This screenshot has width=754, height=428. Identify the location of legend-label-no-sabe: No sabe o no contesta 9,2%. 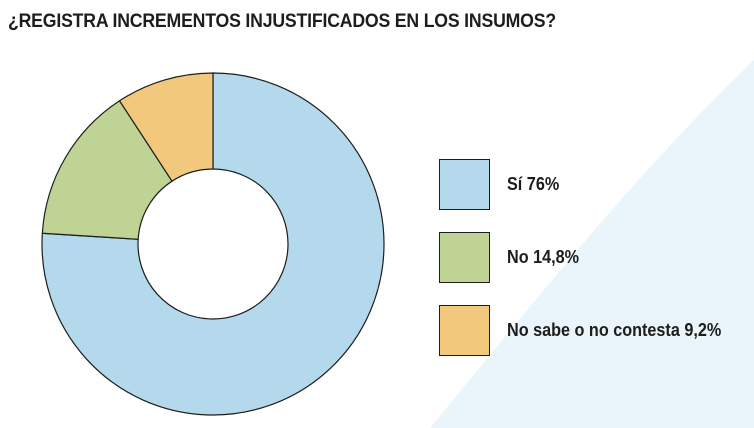
(614, 330).